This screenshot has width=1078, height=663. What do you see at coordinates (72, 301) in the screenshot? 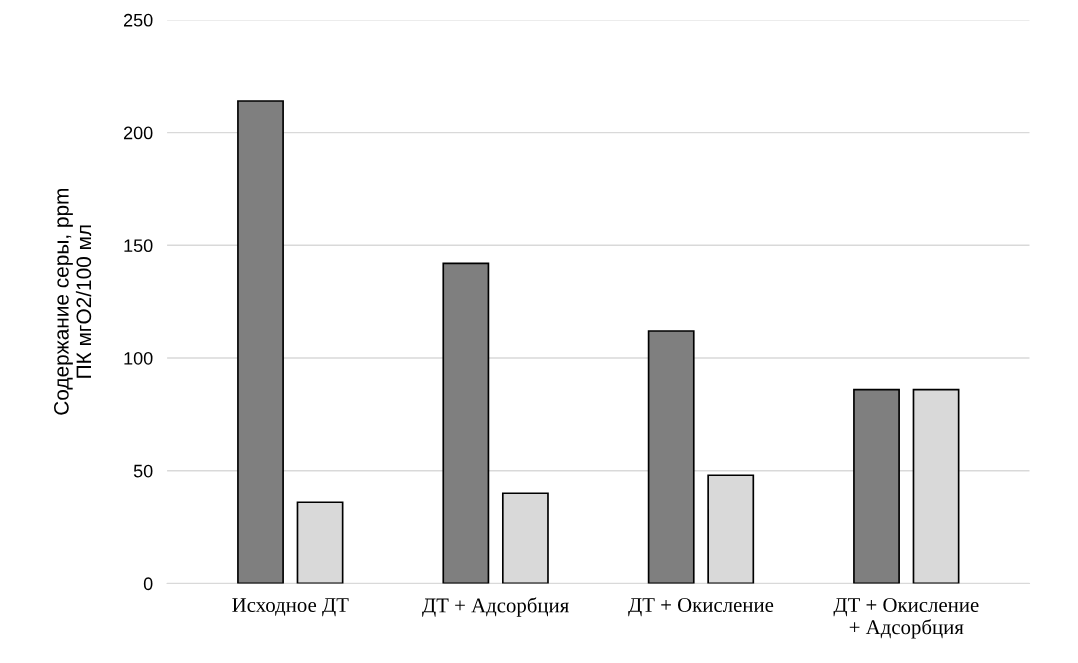
I see `y-axis-title: Содержание серы, ppm ПК мгО2/100 мл` at bounding box center [72, 301].